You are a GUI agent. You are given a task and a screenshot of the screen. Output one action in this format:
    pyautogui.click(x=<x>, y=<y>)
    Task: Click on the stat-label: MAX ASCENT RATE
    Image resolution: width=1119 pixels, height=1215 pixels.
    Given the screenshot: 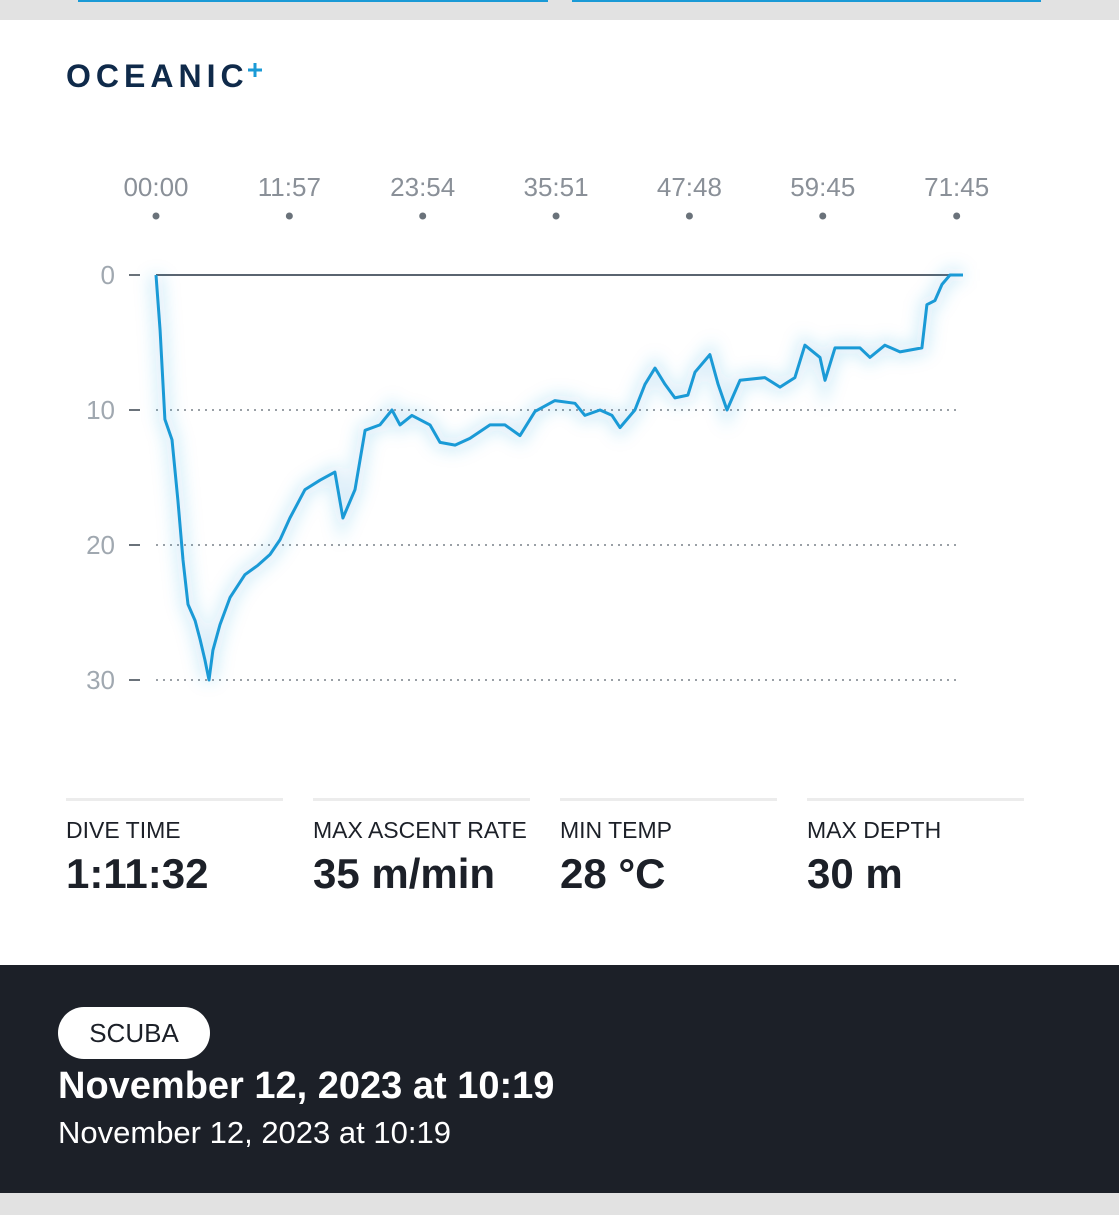 What is the action you would take?
    pyautogui.click(x=420, y=830)
    